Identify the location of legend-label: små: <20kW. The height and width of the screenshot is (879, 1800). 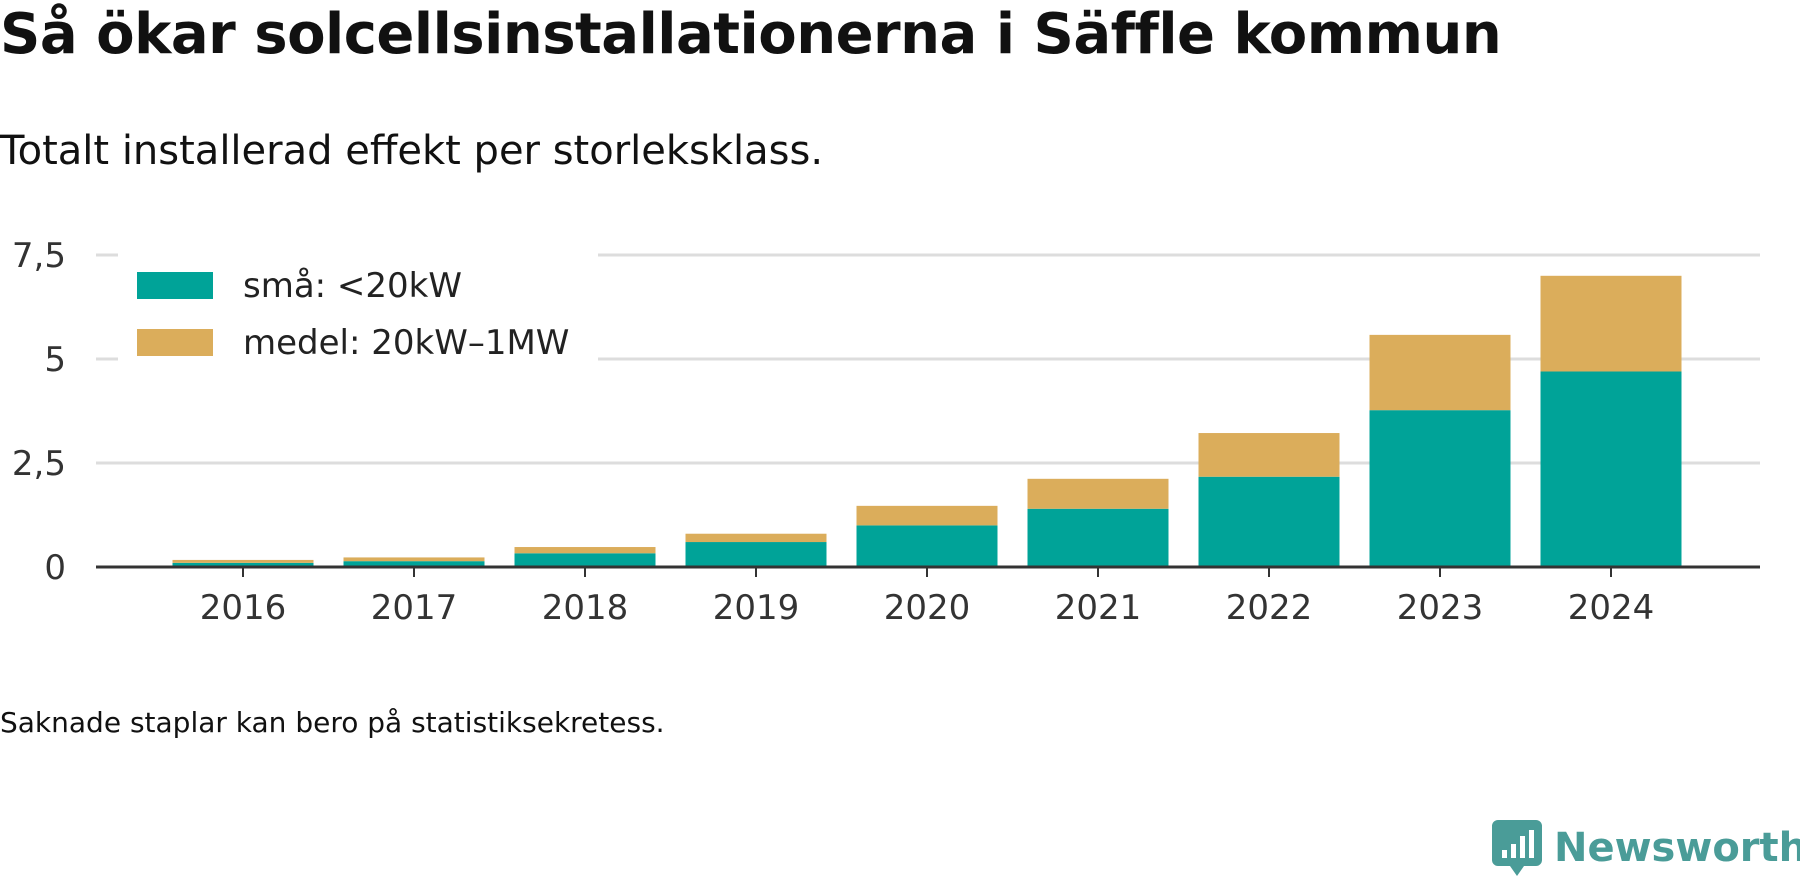
(352, 286).